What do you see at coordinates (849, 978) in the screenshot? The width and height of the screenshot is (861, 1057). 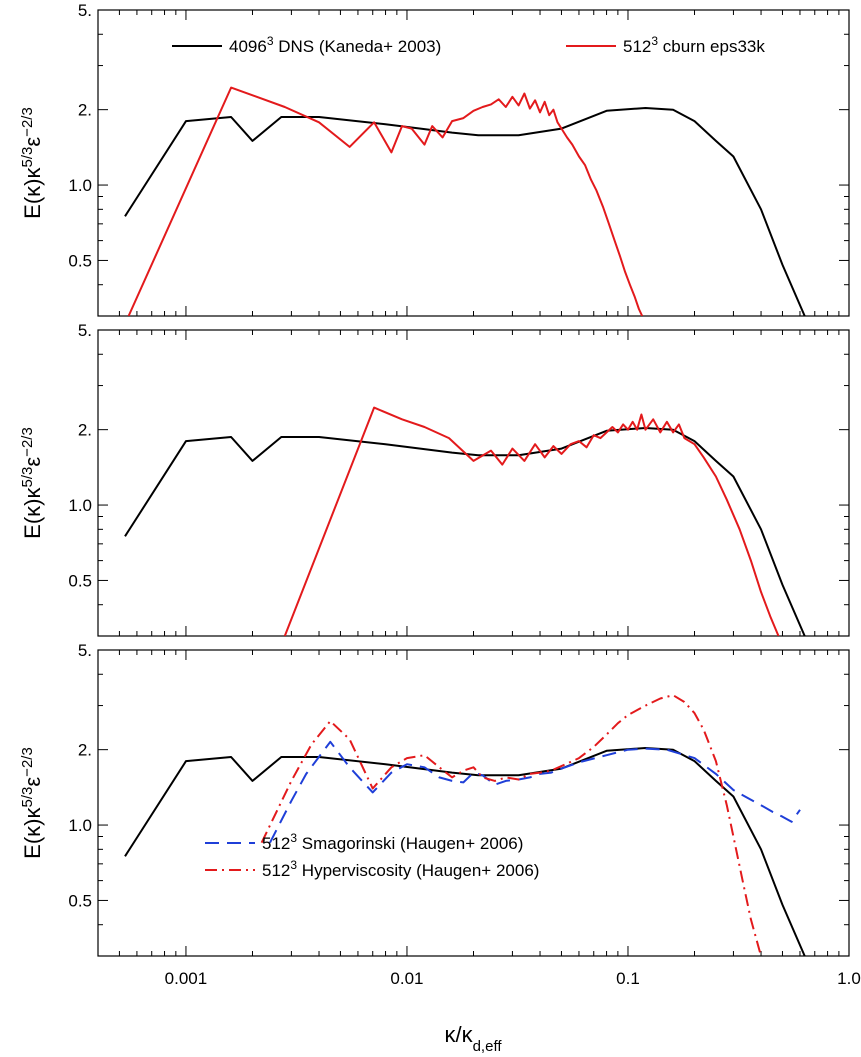 I see `x-tick-label: 1.0` at bounding box center [849, 978].